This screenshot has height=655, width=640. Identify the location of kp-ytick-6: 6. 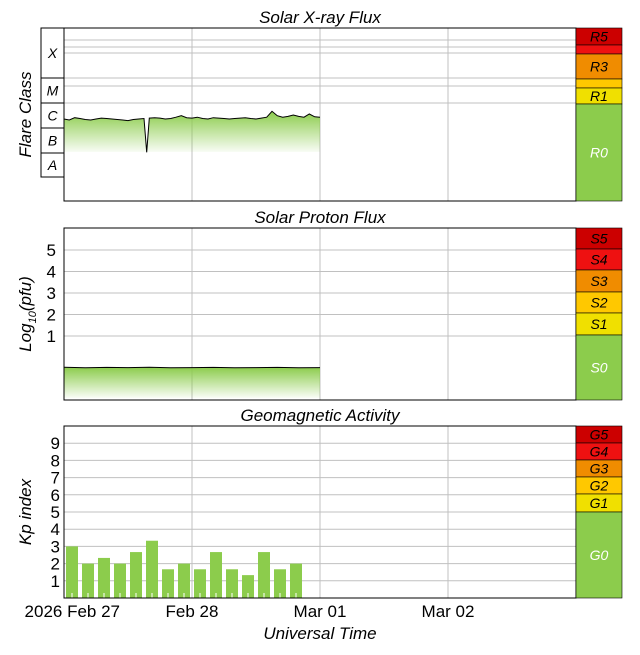
(55, 495).